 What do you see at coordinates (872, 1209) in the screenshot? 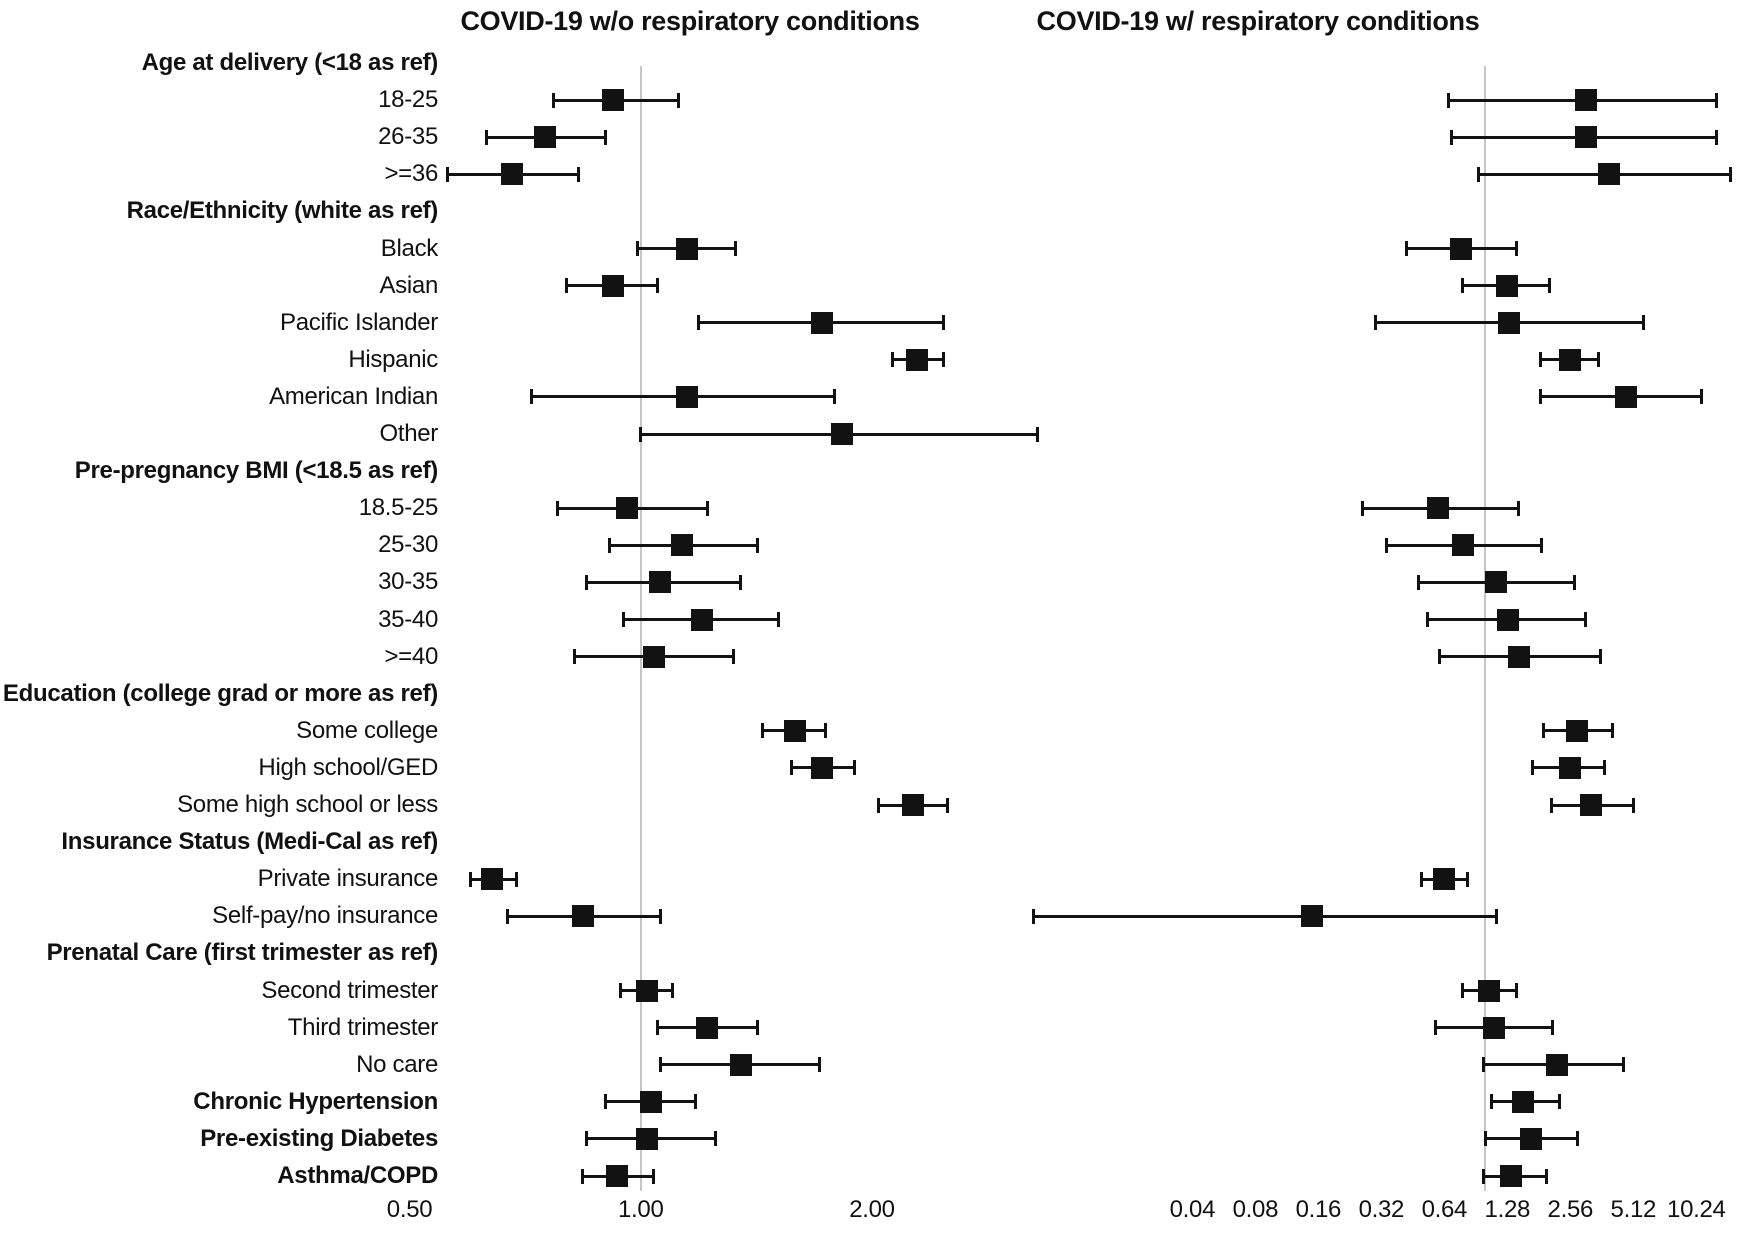
I see `x-axis-tick-label: 2.00` at bounding box center [872, 1209].